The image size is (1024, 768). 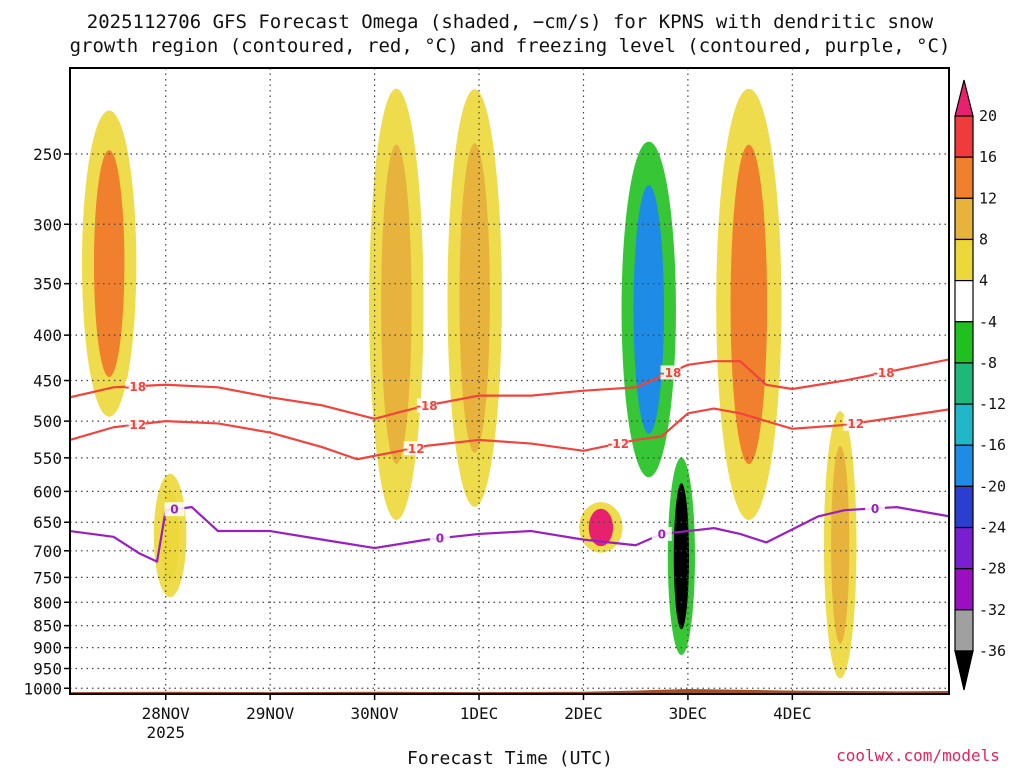 What do you see at coordinates (47, 154) in the screenshot?
I see `y-tick-label: 250` at bounding box center [47, 154].